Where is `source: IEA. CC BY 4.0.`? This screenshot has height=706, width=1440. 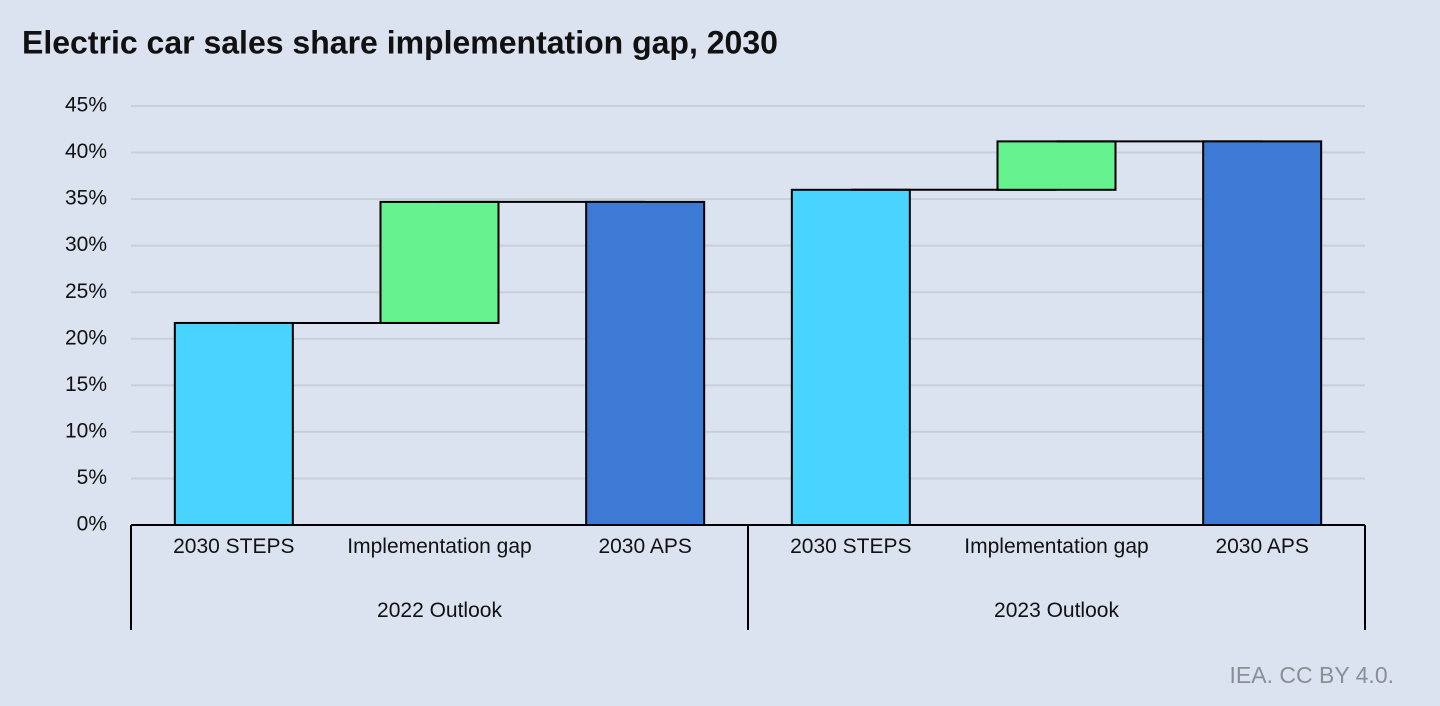
source: IEA. CC BY 4.0. is located at coordinates (1312, 675).